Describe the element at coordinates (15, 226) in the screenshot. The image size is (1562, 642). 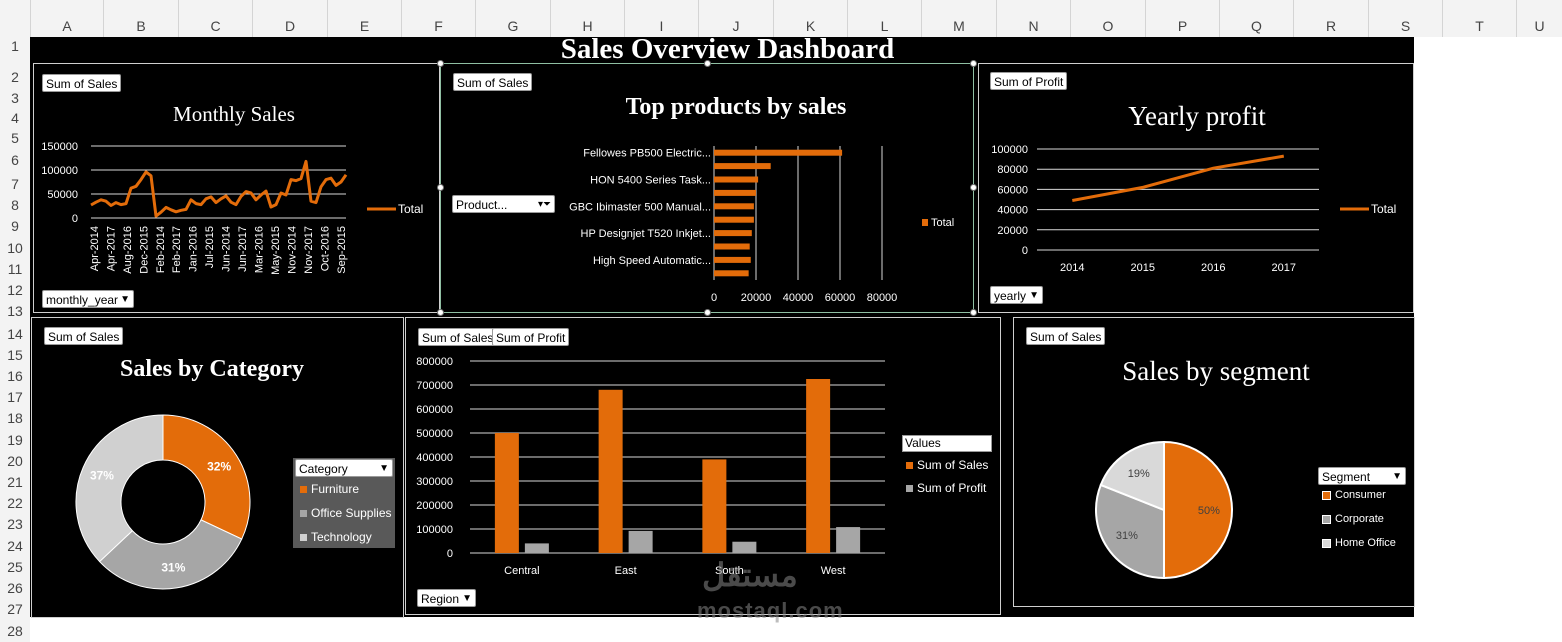
I see `row-header-9: 9` at that location.